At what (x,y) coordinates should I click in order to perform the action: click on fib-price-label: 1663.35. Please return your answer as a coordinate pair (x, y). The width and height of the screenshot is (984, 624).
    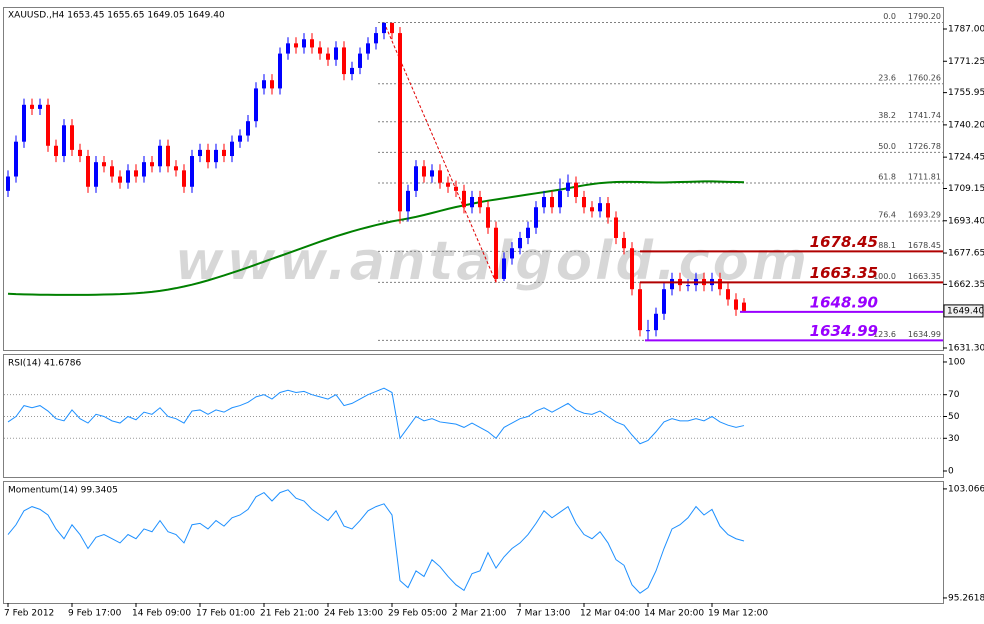
    Looking at the image, I should click on (924, 276).